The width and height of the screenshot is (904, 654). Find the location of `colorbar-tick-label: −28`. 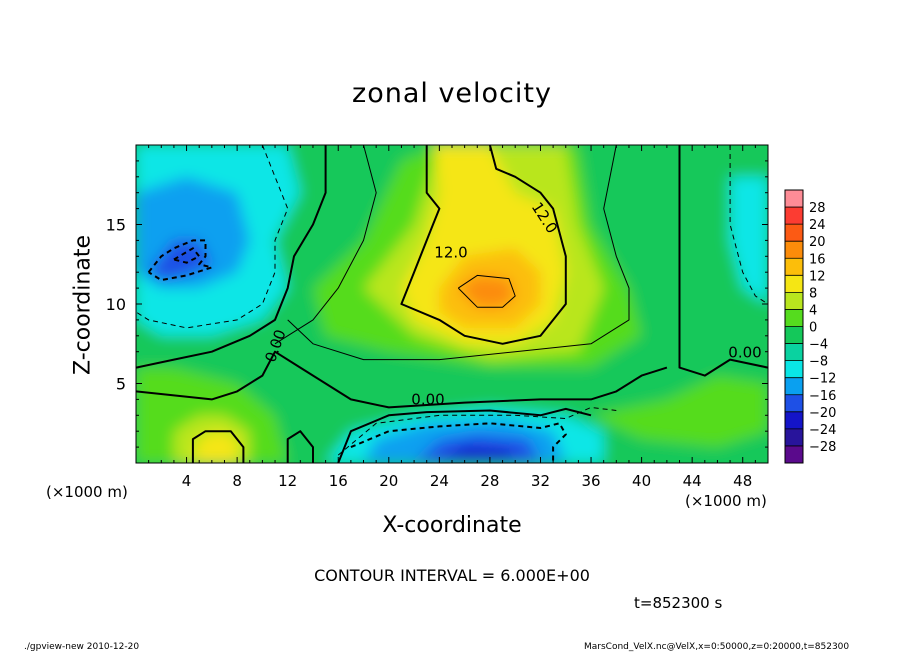

colorbar-tick-label: −28 is located at coordinates (822, 447).